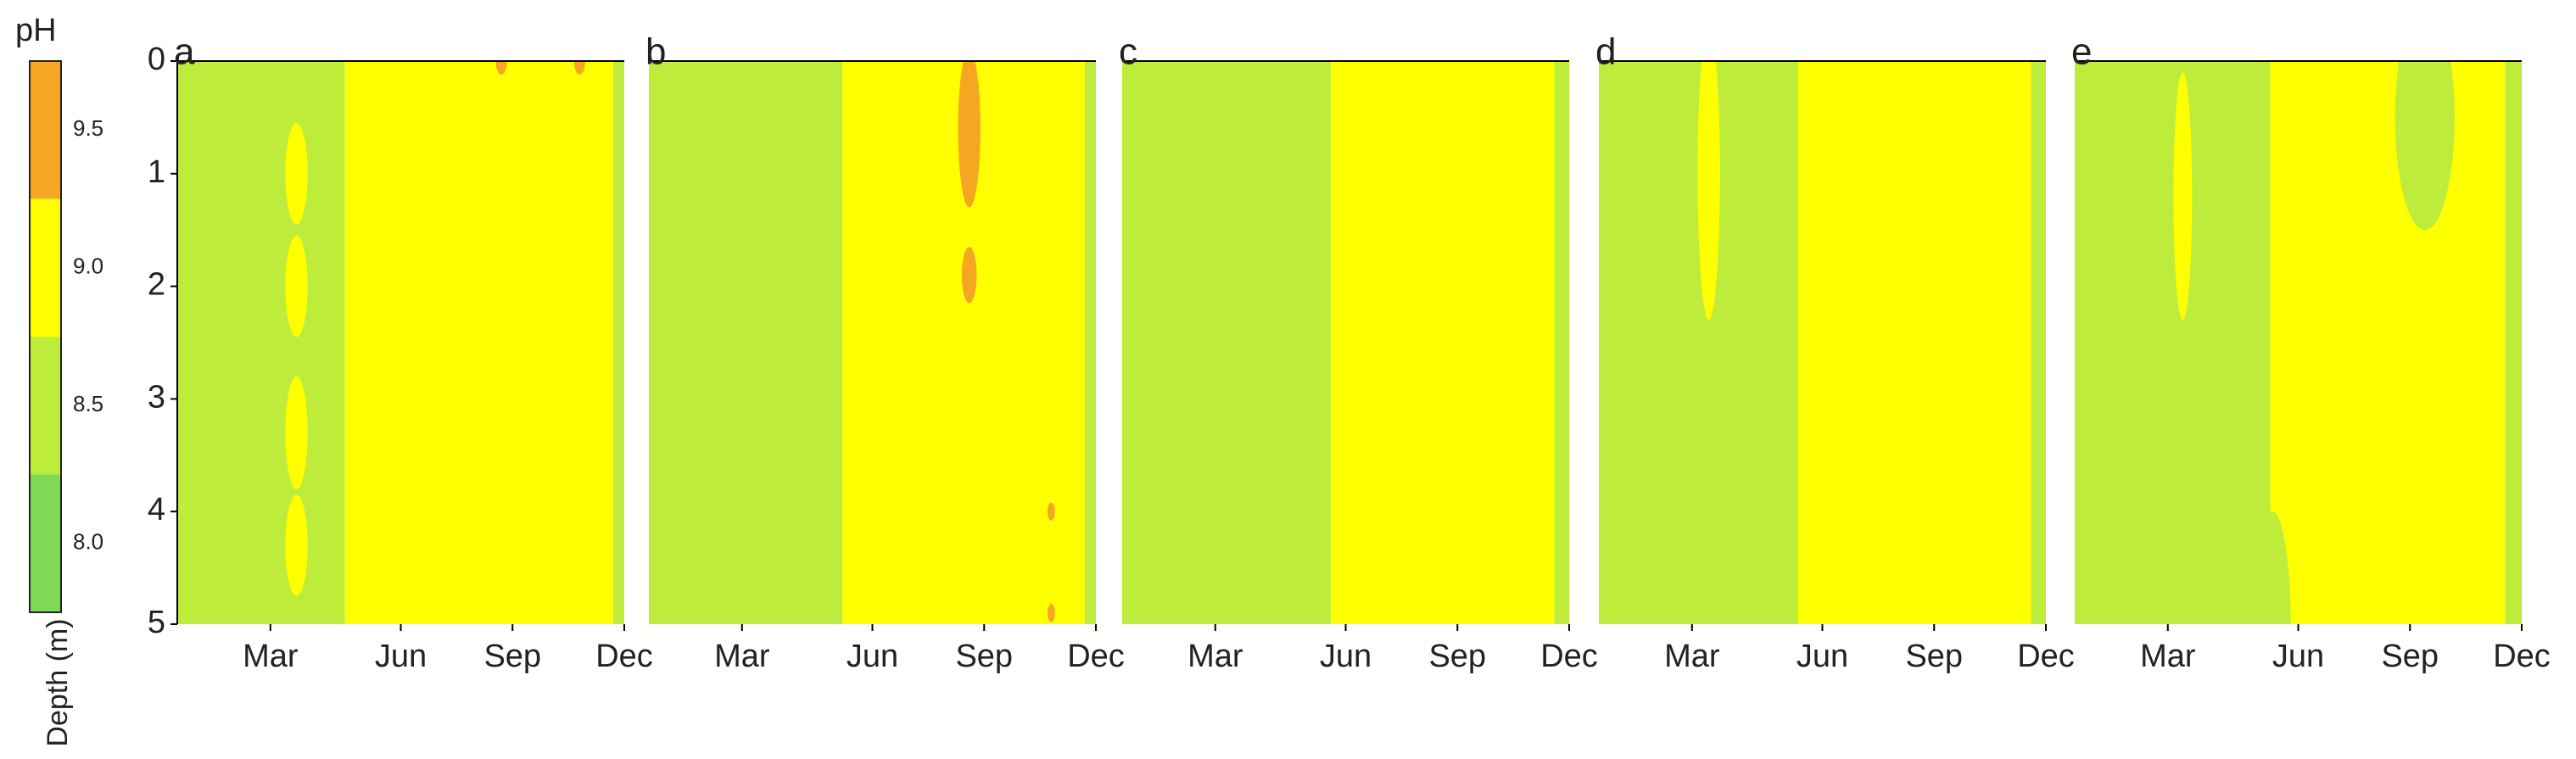 The image size is (2576, 759). Describe the element at coordinates (156, 59) in the screenshot. I see `y-tick-label: 0` at that location.